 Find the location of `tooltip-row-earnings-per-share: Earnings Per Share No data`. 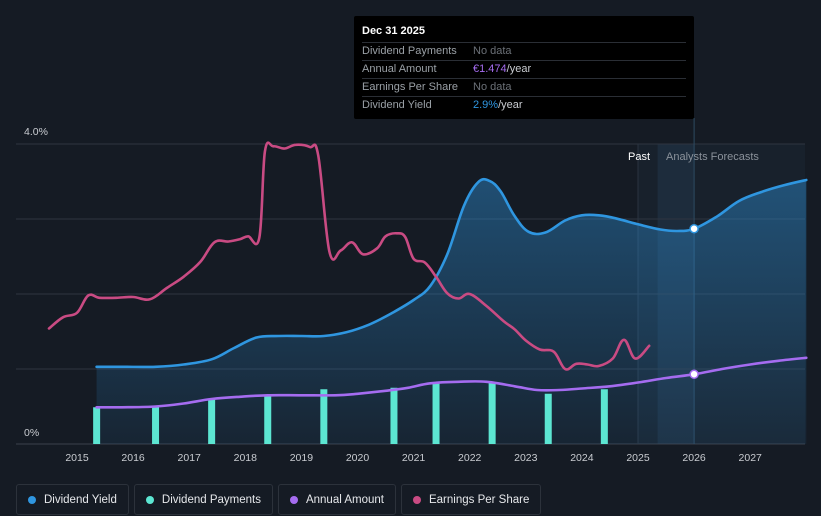

tooltip-row-earnings-per-share: Earnings Per Share No data is located at coordinates (524, 87).